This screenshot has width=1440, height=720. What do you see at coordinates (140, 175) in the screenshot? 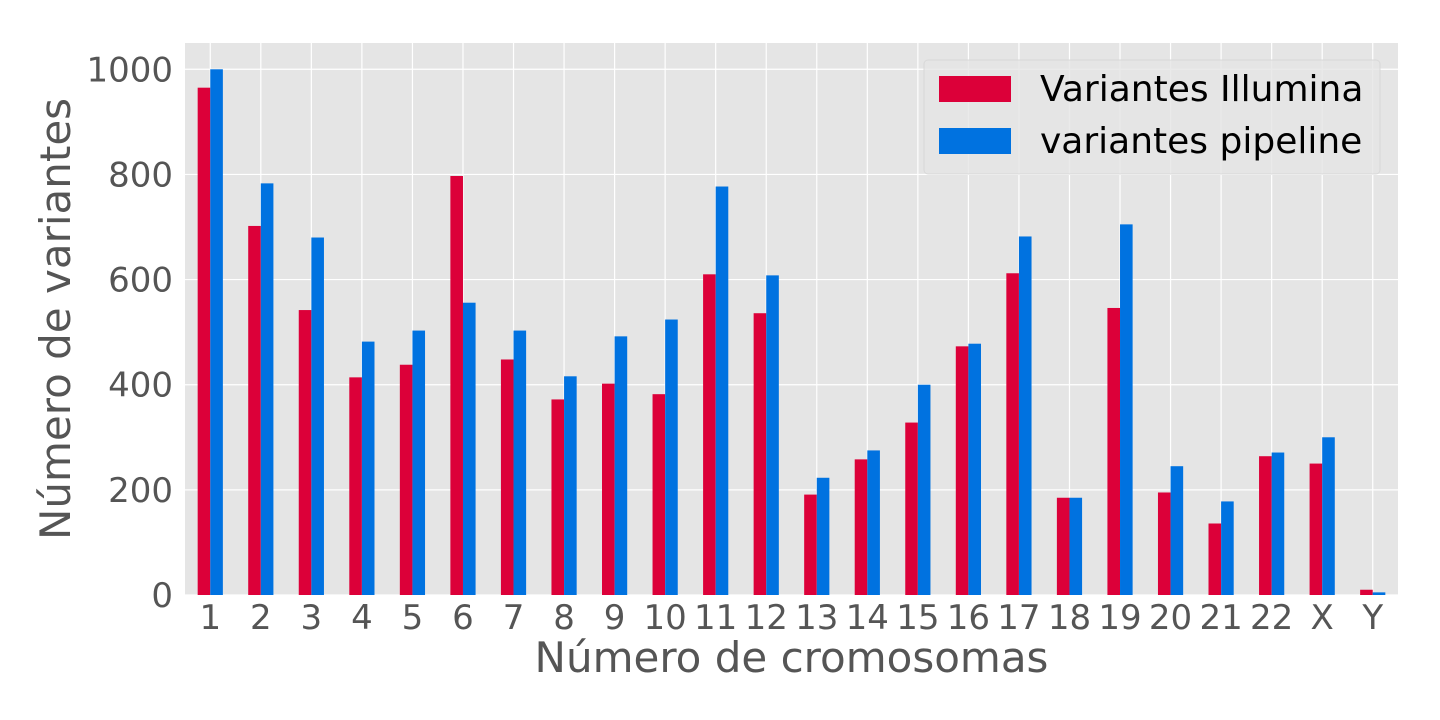
I see `y-tick-label: 800` at bounding box center [140, 175].